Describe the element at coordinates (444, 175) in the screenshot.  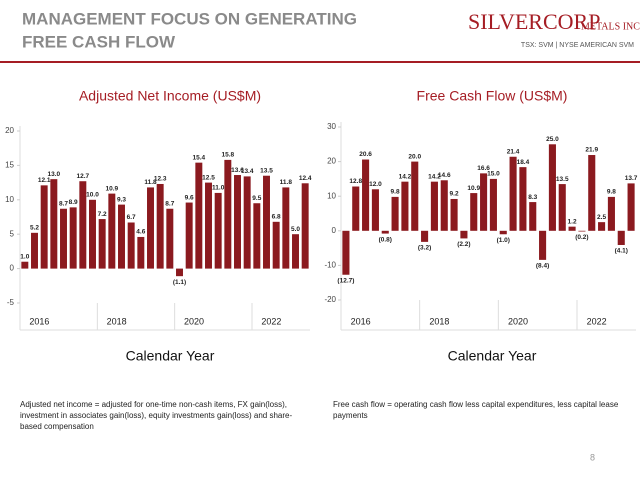
I see `value-label: 14.6` at that location.